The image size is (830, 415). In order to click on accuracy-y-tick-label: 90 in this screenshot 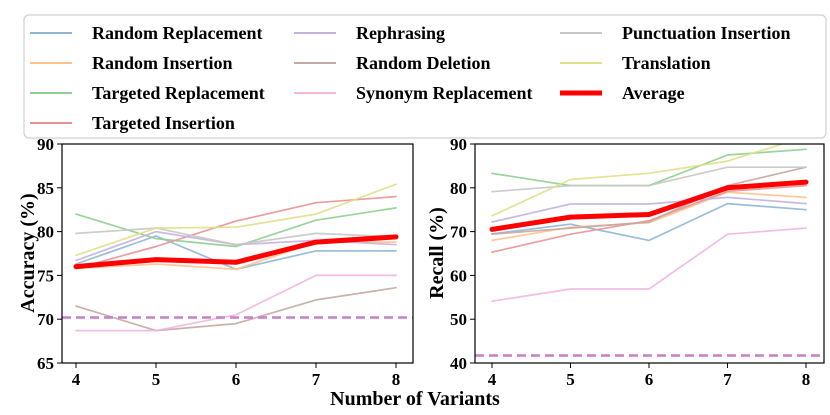, I will do `click(45, 144)`.